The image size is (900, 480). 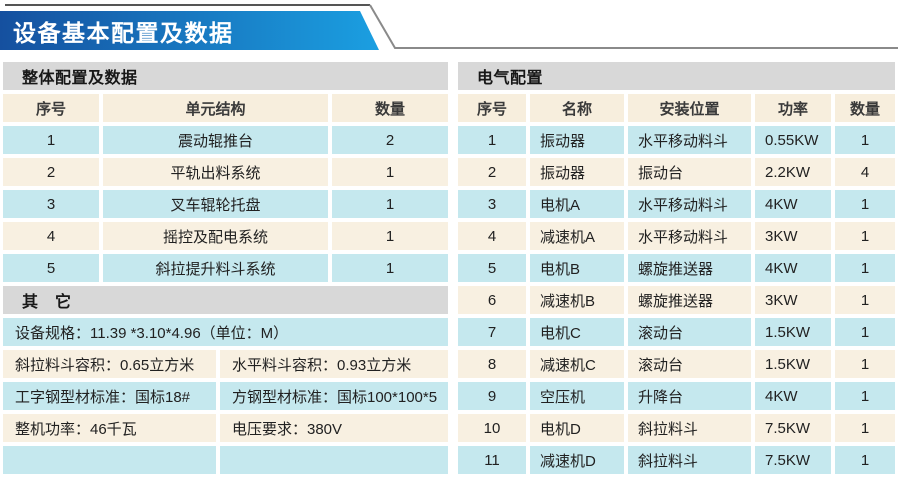 What do you see at coordinates (225, 396) in the screenshot?
I see `spec-row: 工字钢型材标准：国标18# 方钢型材标准：国标100*100*5` at bounding box center [225, 396].